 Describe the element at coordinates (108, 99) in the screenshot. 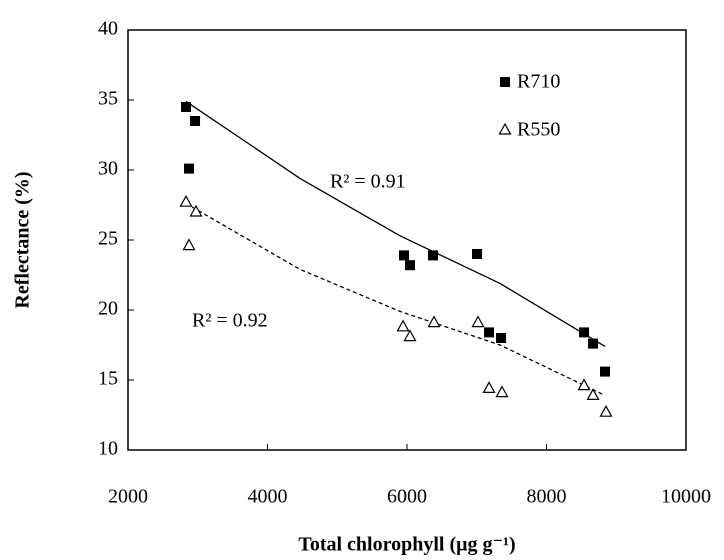

I see `y-tick-label: 35` at that location.